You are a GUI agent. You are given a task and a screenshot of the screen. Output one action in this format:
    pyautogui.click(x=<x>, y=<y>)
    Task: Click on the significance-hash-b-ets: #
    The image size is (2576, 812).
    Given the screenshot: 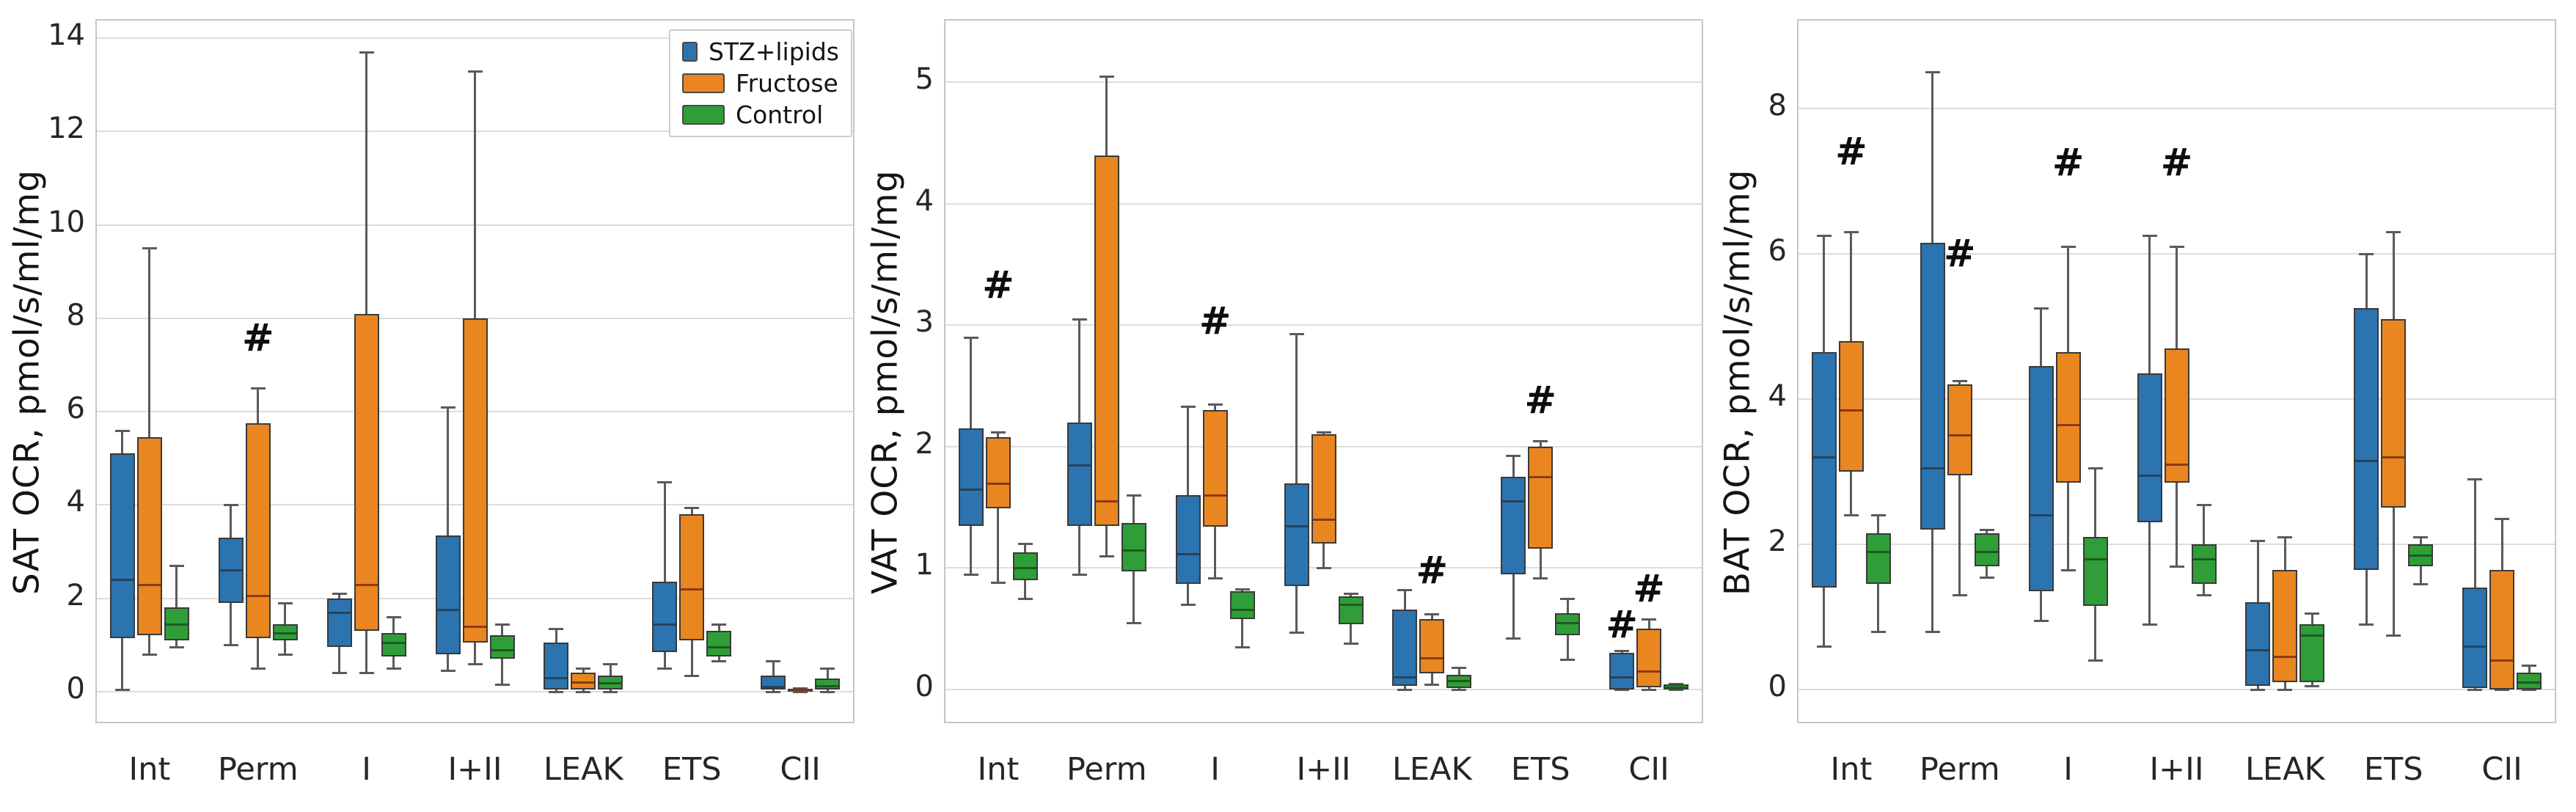 What is the action you would take?
    pyautogui.click(x=1540, y=400)
    